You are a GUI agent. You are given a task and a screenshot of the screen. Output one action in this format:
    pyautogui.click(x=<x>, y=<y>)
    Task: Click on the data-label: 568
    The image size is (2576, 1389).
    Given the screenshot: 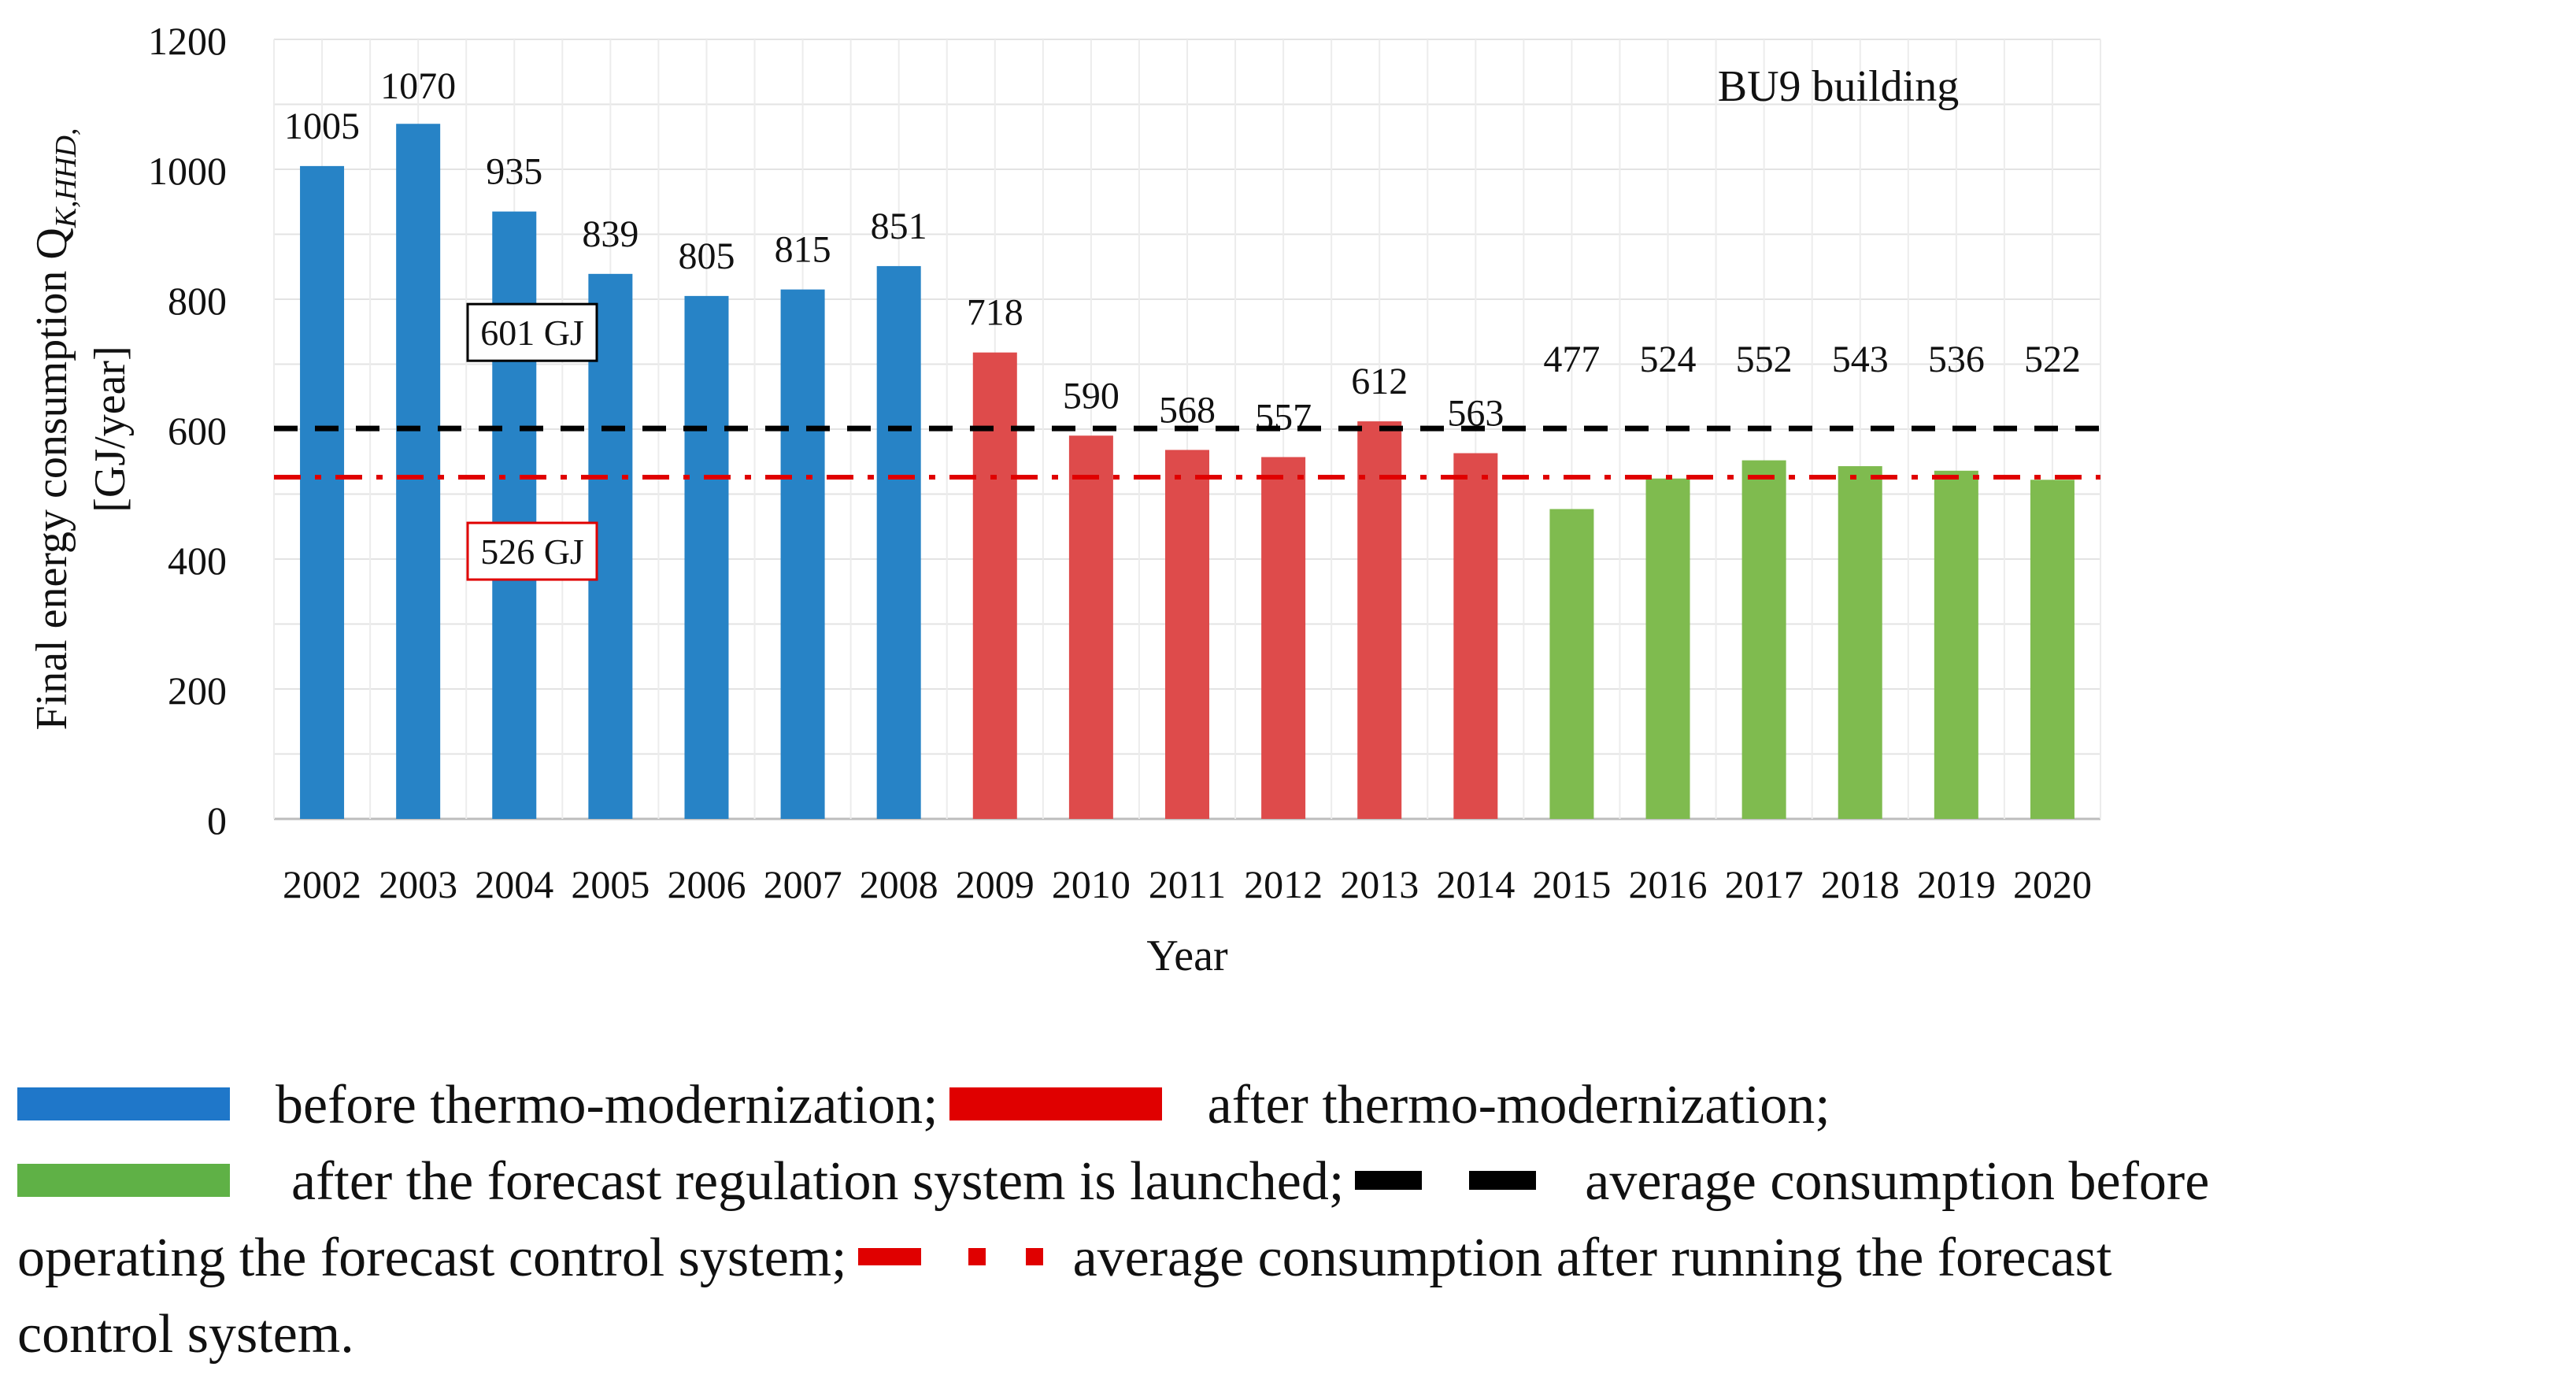 What is the action you would take?
    pyautogui.click(x=1187, y=410)
    